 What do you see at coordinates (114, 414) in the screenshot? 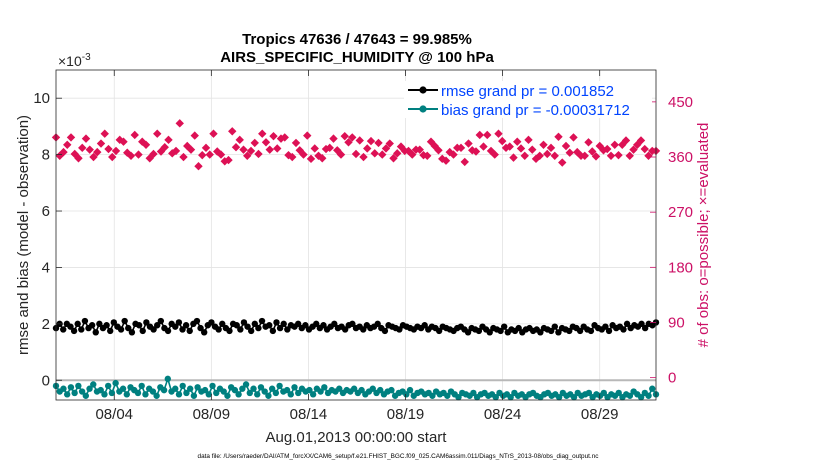
I see `x-tick-label: 08/04` at bounding box center [114, 414].